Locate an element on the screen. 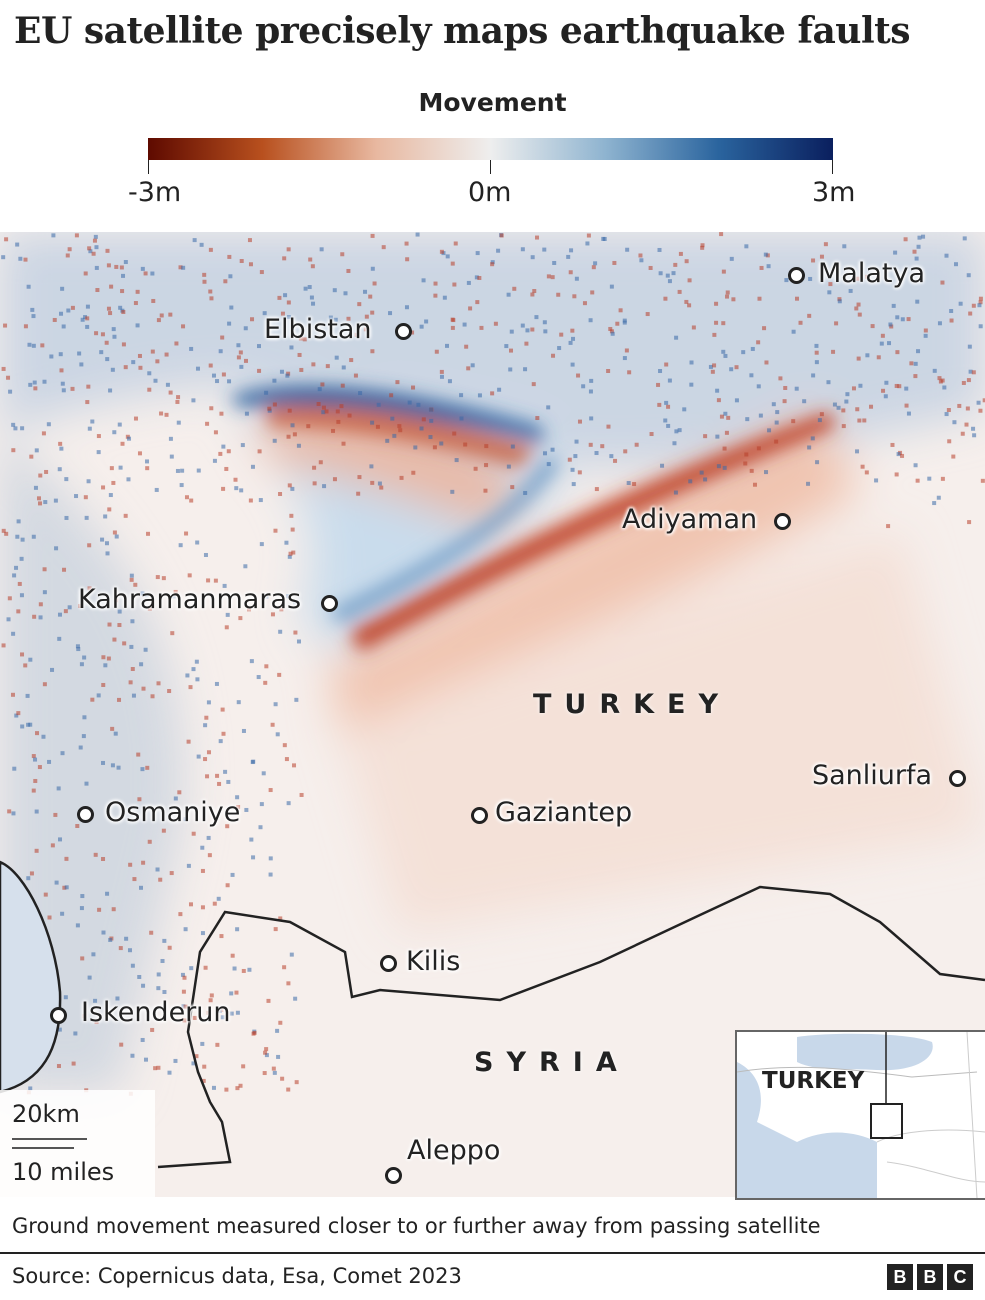 The height and width of the screenshot is (1300, 985). bbc-logo-letter: C is located at coordinates (960, 1277).